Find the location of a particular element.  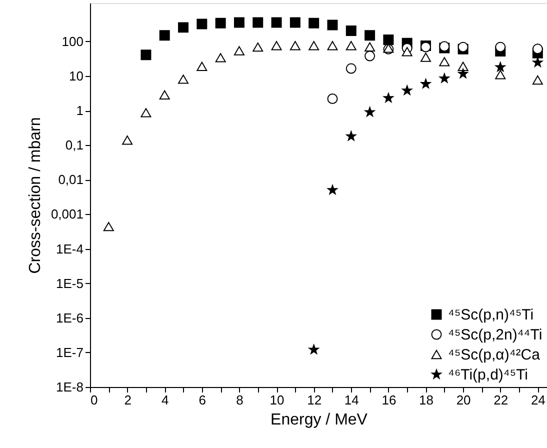

x-tick-label: 14 is located at coordinates (351, 400).